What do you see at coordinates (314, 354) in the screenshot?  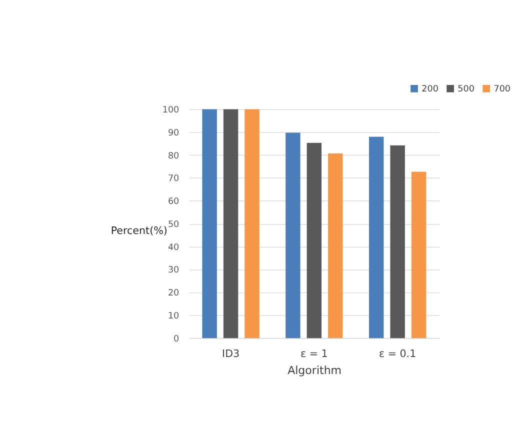 I see `x-tick-label: ε = 1` at bounding box center [314, 354].